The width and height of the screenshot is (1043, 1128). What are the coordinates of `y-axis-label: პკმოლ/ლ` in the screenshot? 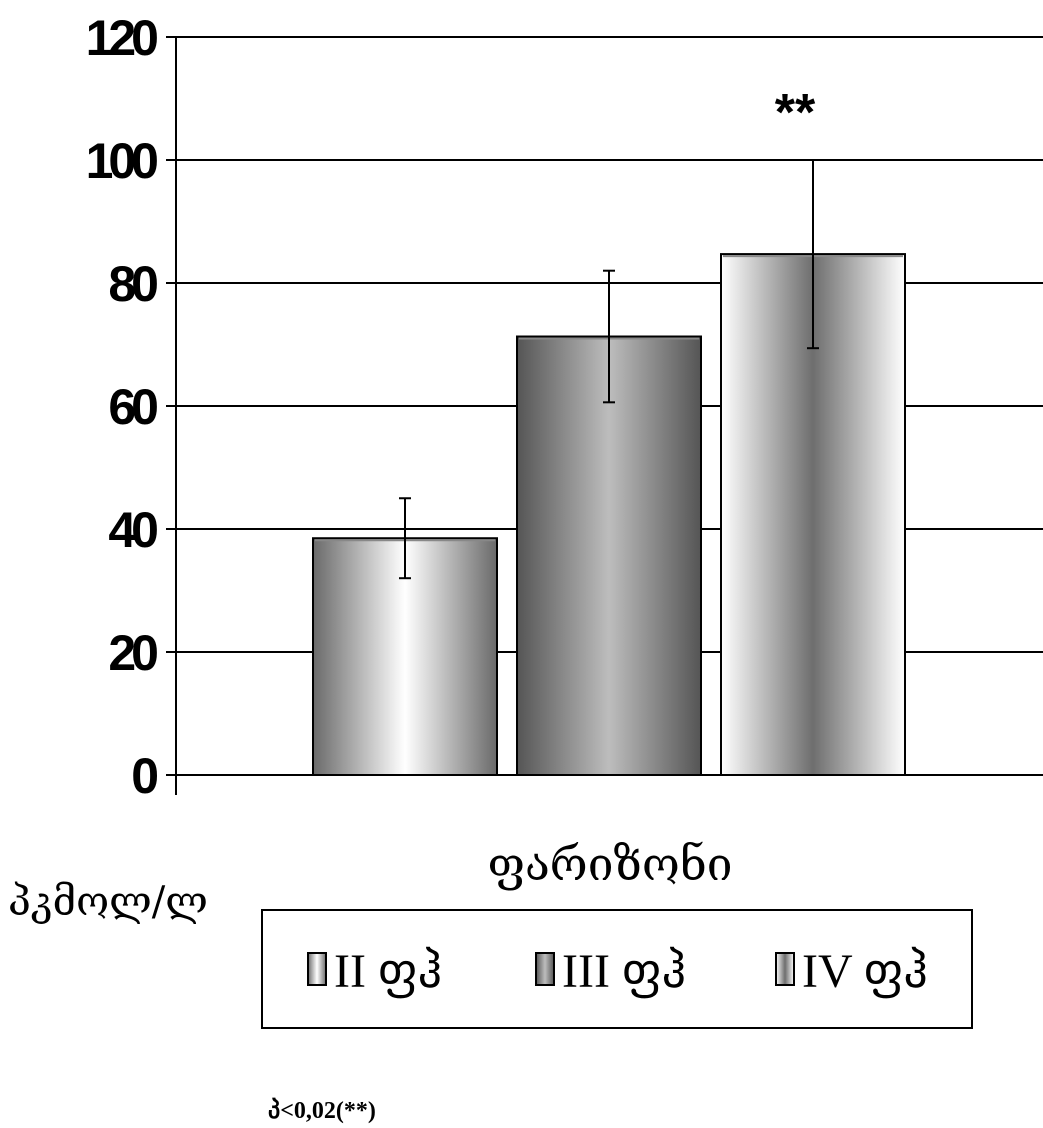 It's located at (108, 902).